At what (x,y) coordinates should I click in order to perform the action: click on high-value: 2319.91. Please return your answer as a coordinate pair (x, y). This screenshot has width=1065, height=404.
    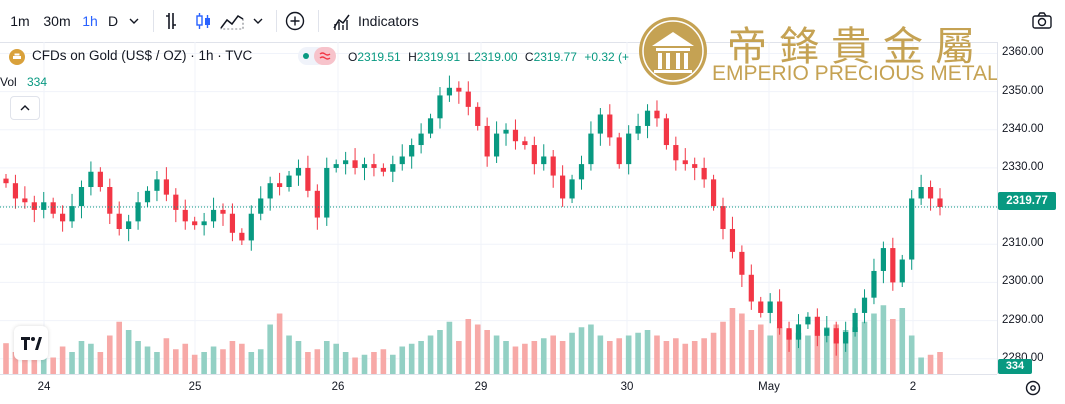
    Looking at the image, I should click on (438, 57).